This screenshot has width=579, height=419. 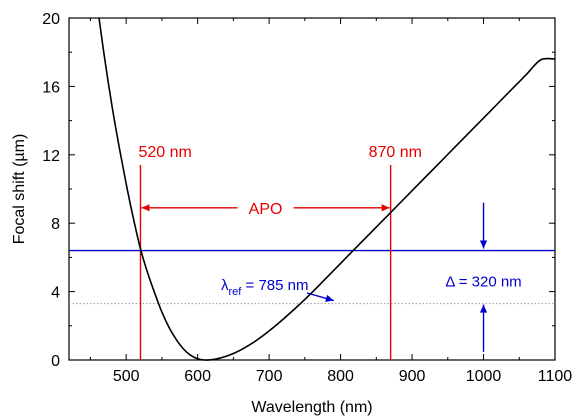 I want to click on lambda-ref-arrow-head, so click(x=329, y=298).